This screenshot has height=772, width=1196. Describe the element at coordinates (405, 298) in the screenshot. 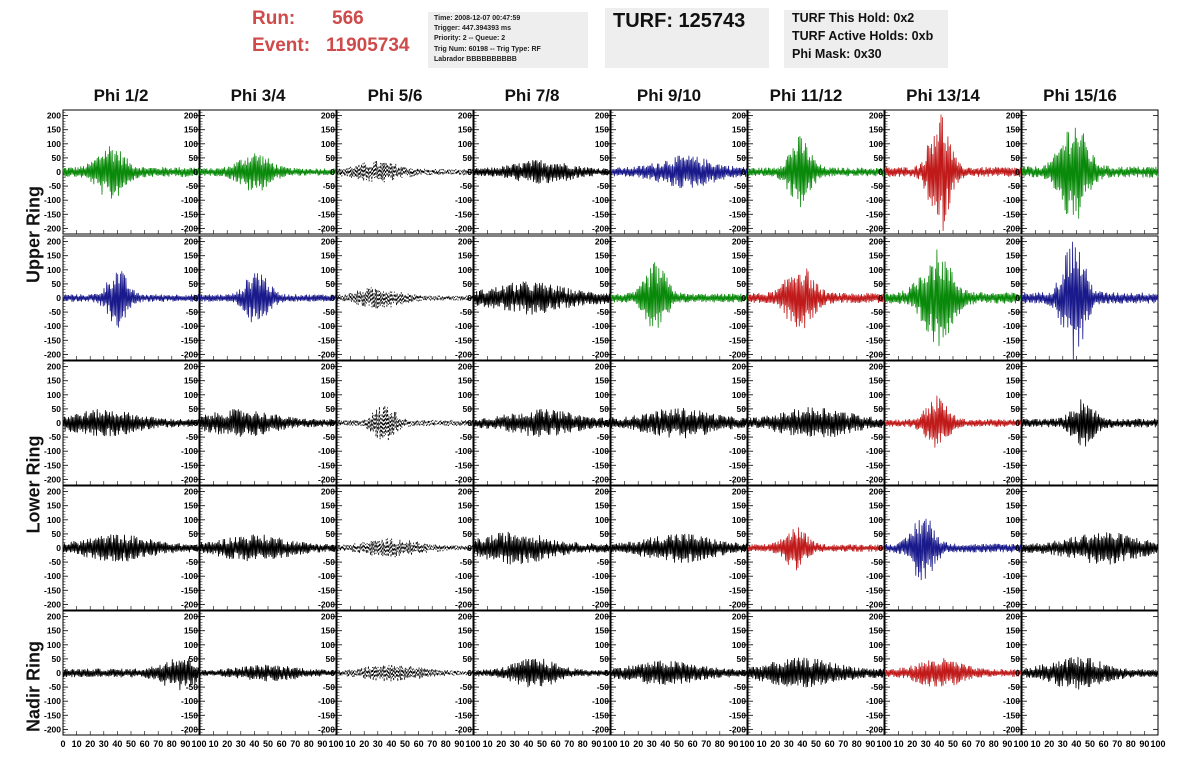

I see `panel-frame` at that location.